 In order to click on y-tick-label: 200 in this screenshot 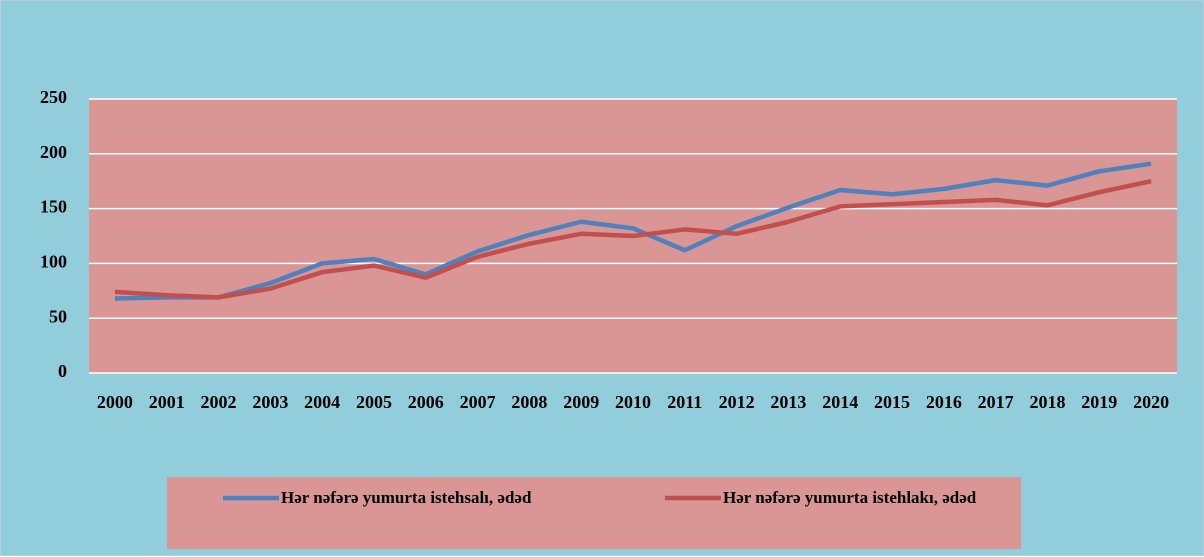, I will do `click(53, 152)`.